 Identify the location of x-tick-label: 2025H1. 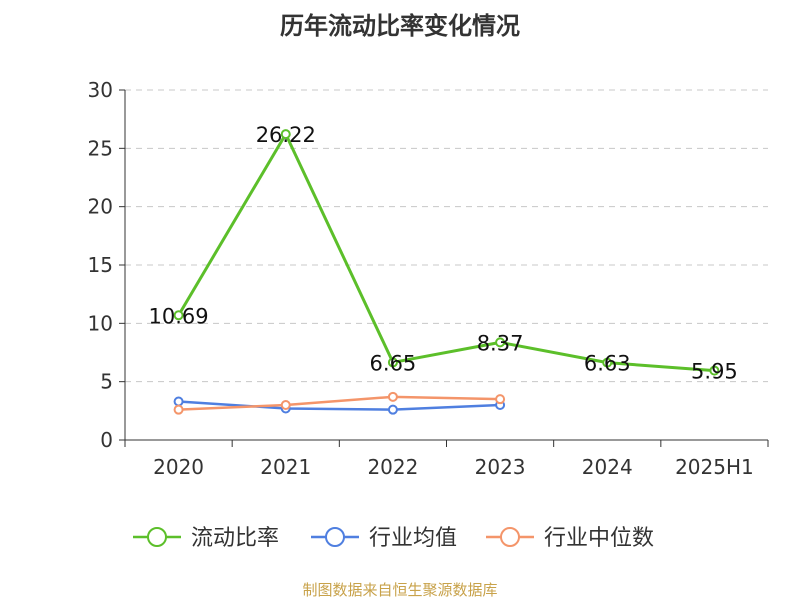
(714, 467).